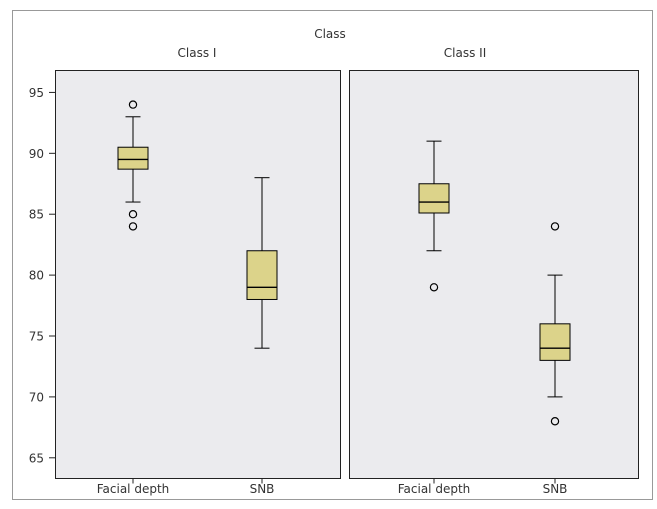 The image size is (657, 509). What do you see at coordinates (36, 397) in the screenshot?
I see `y-tick-label: 70` at bounding box center [36, 397].